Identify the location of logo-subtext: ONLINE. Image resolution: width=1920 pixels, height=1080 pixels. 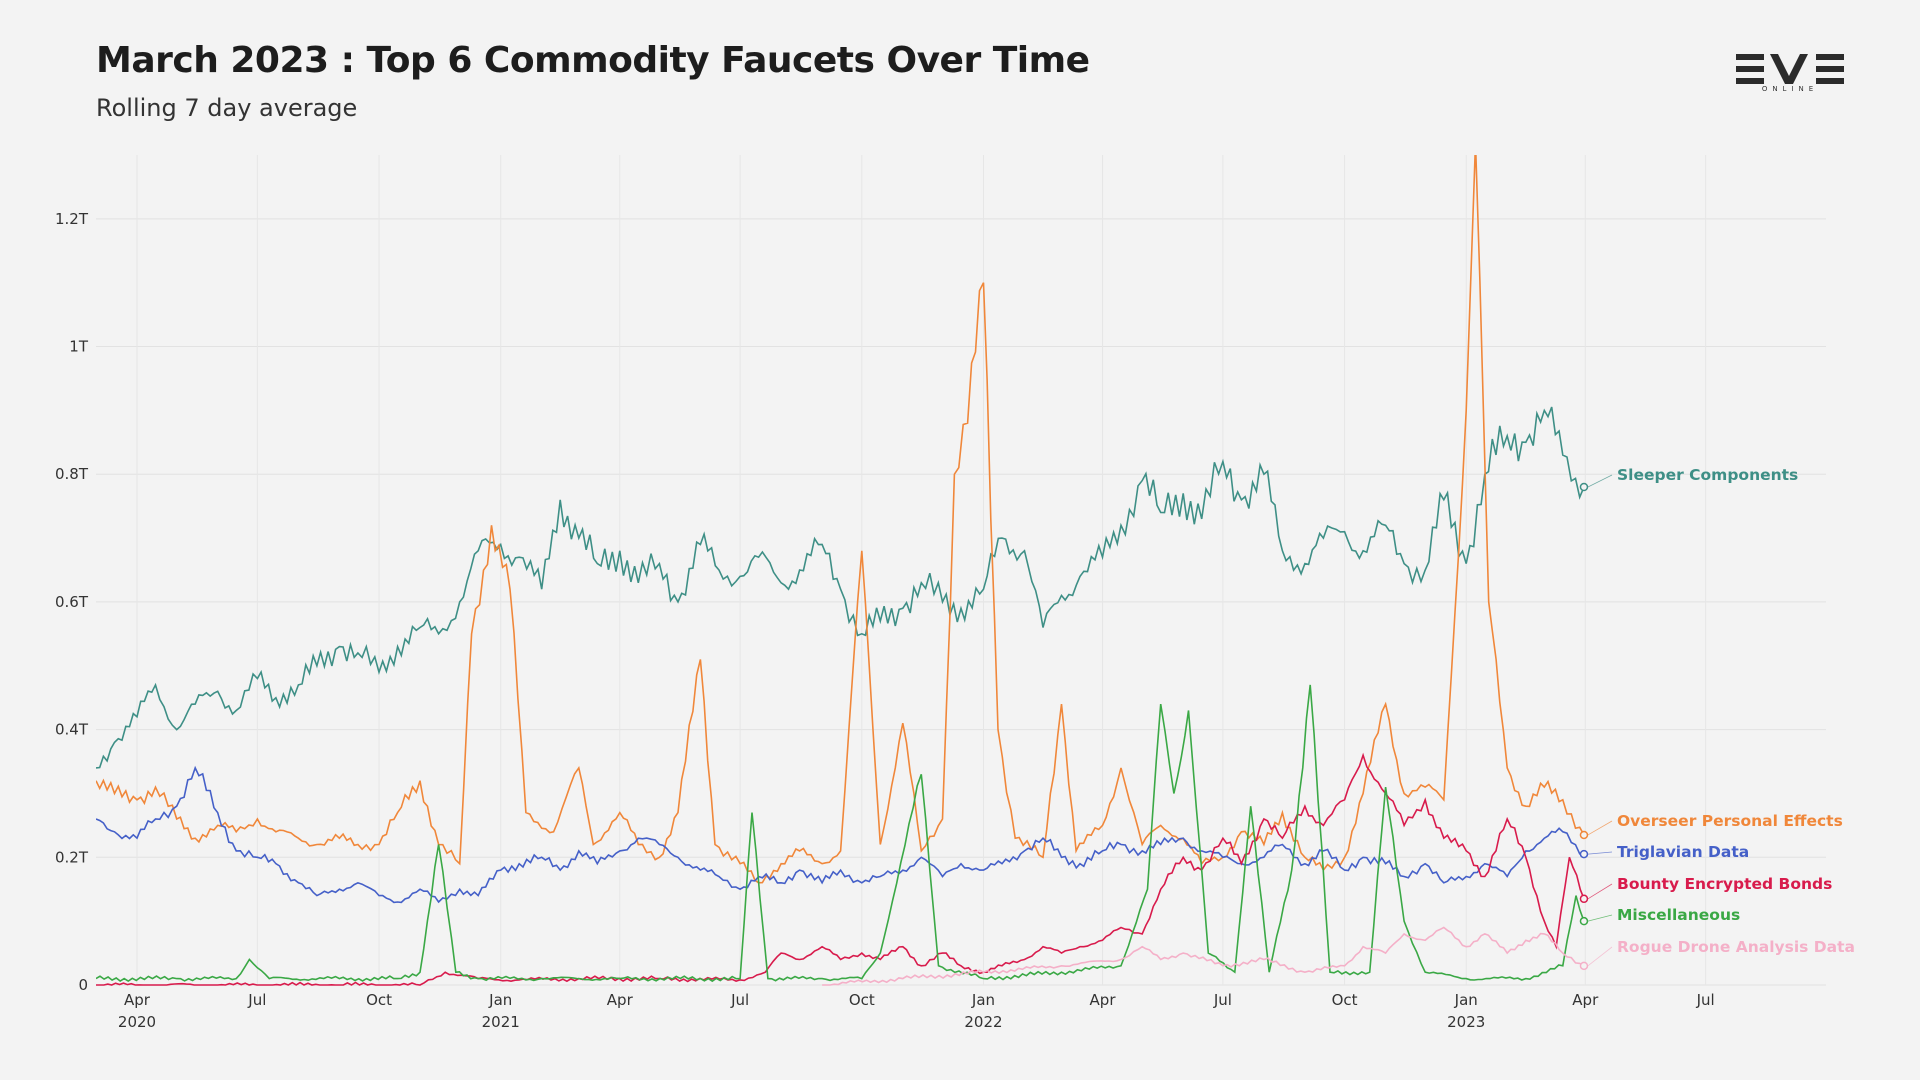
(1790, 89).